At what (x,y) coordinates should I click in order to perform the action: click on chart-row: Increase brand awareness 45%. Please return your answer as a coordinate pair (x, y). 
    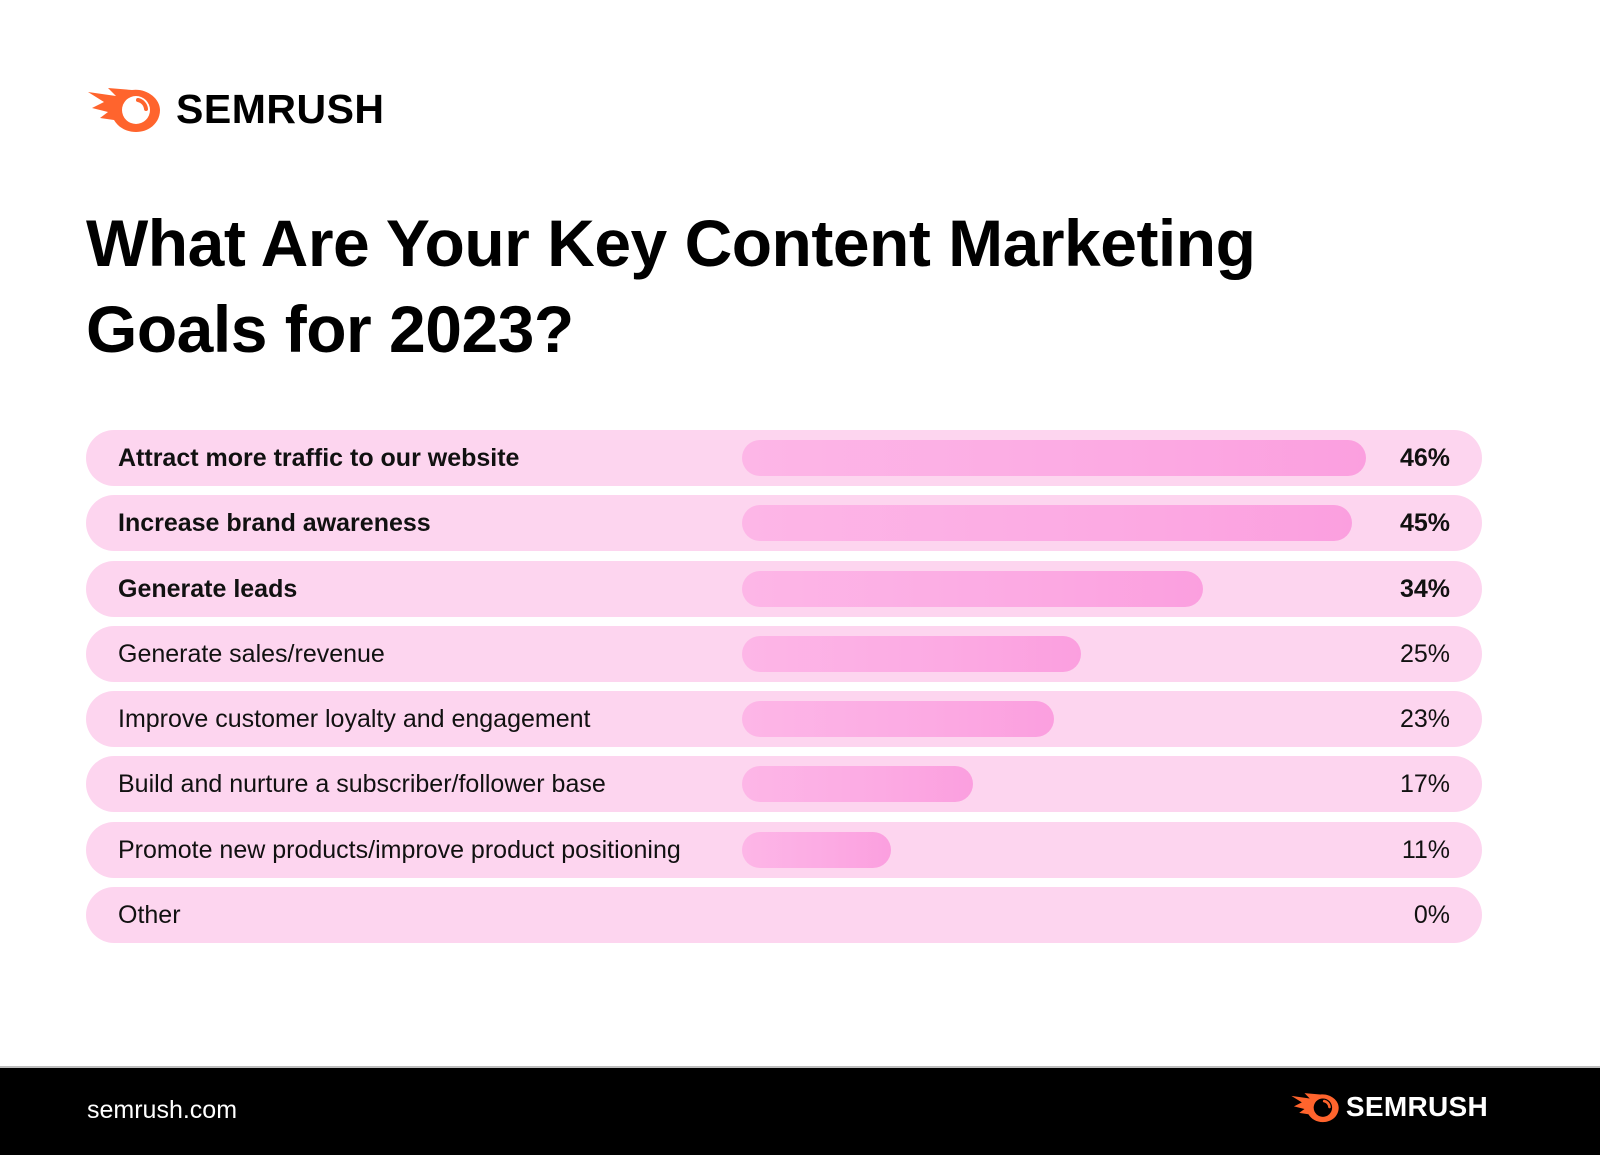
    Looking at the image, I should click on (784, 523).